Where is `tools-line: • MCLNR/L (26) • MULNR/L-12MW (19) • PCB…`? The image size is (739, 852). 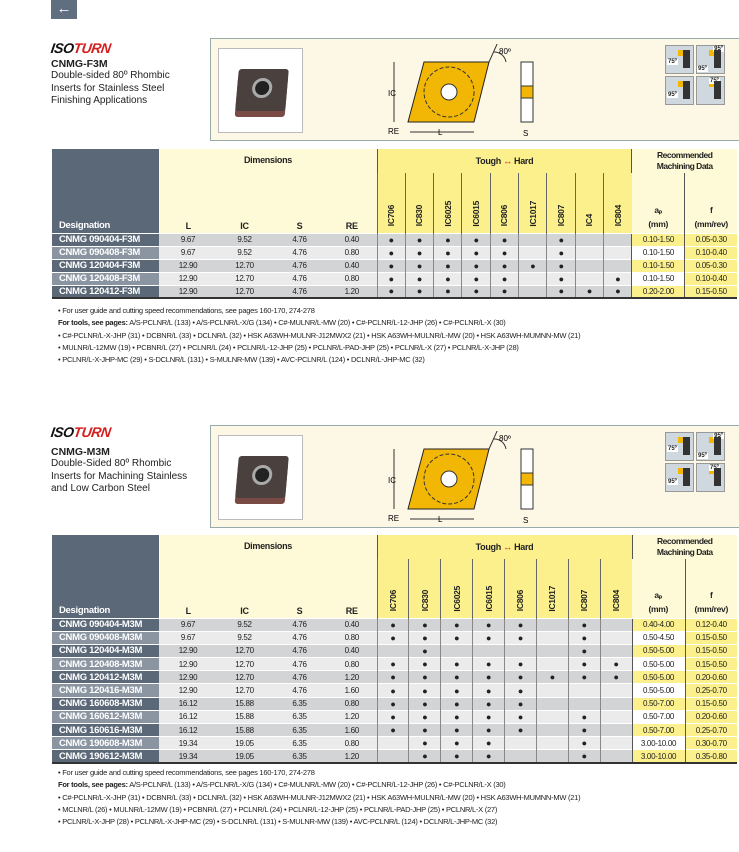
tools-line: • MCLNR/L (26) • MULNR/L-12MW (19) • PCB… is located at coordinates (278, 809).